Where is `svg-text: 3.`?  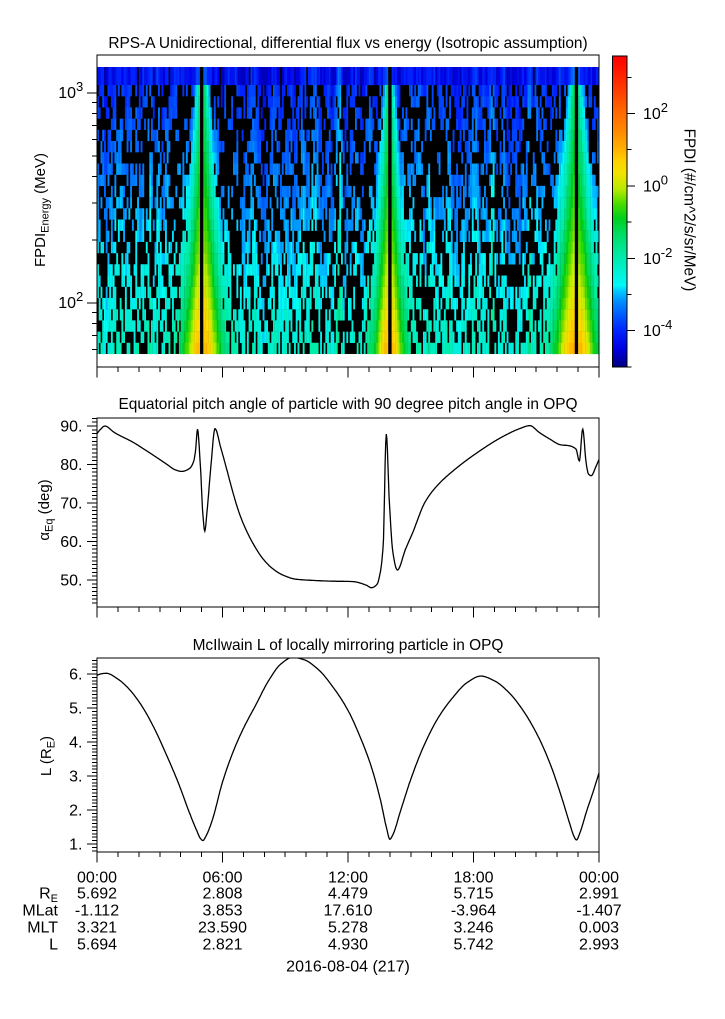
svg-text: 3. is located at coordinates (75, 777).